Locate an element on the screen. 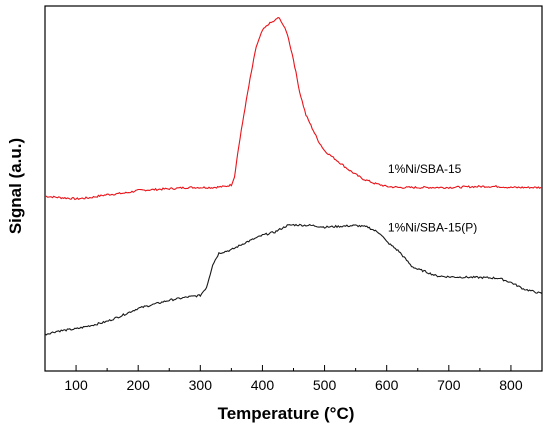 The width and height of the screenshot is (550, 433). x-tick-label: 600 is located at coordinates (387, 385).